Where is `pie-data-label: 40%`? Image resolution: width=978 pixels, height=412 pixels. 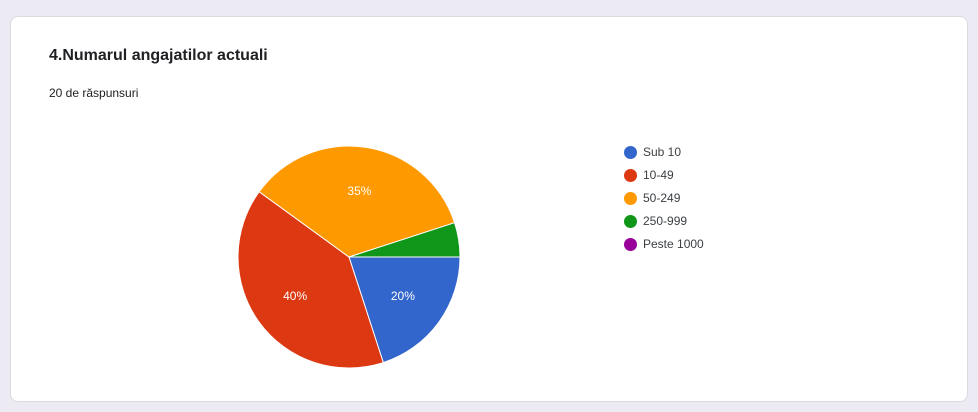 pie-data-label: 40% is located at coordinates (295, 296).